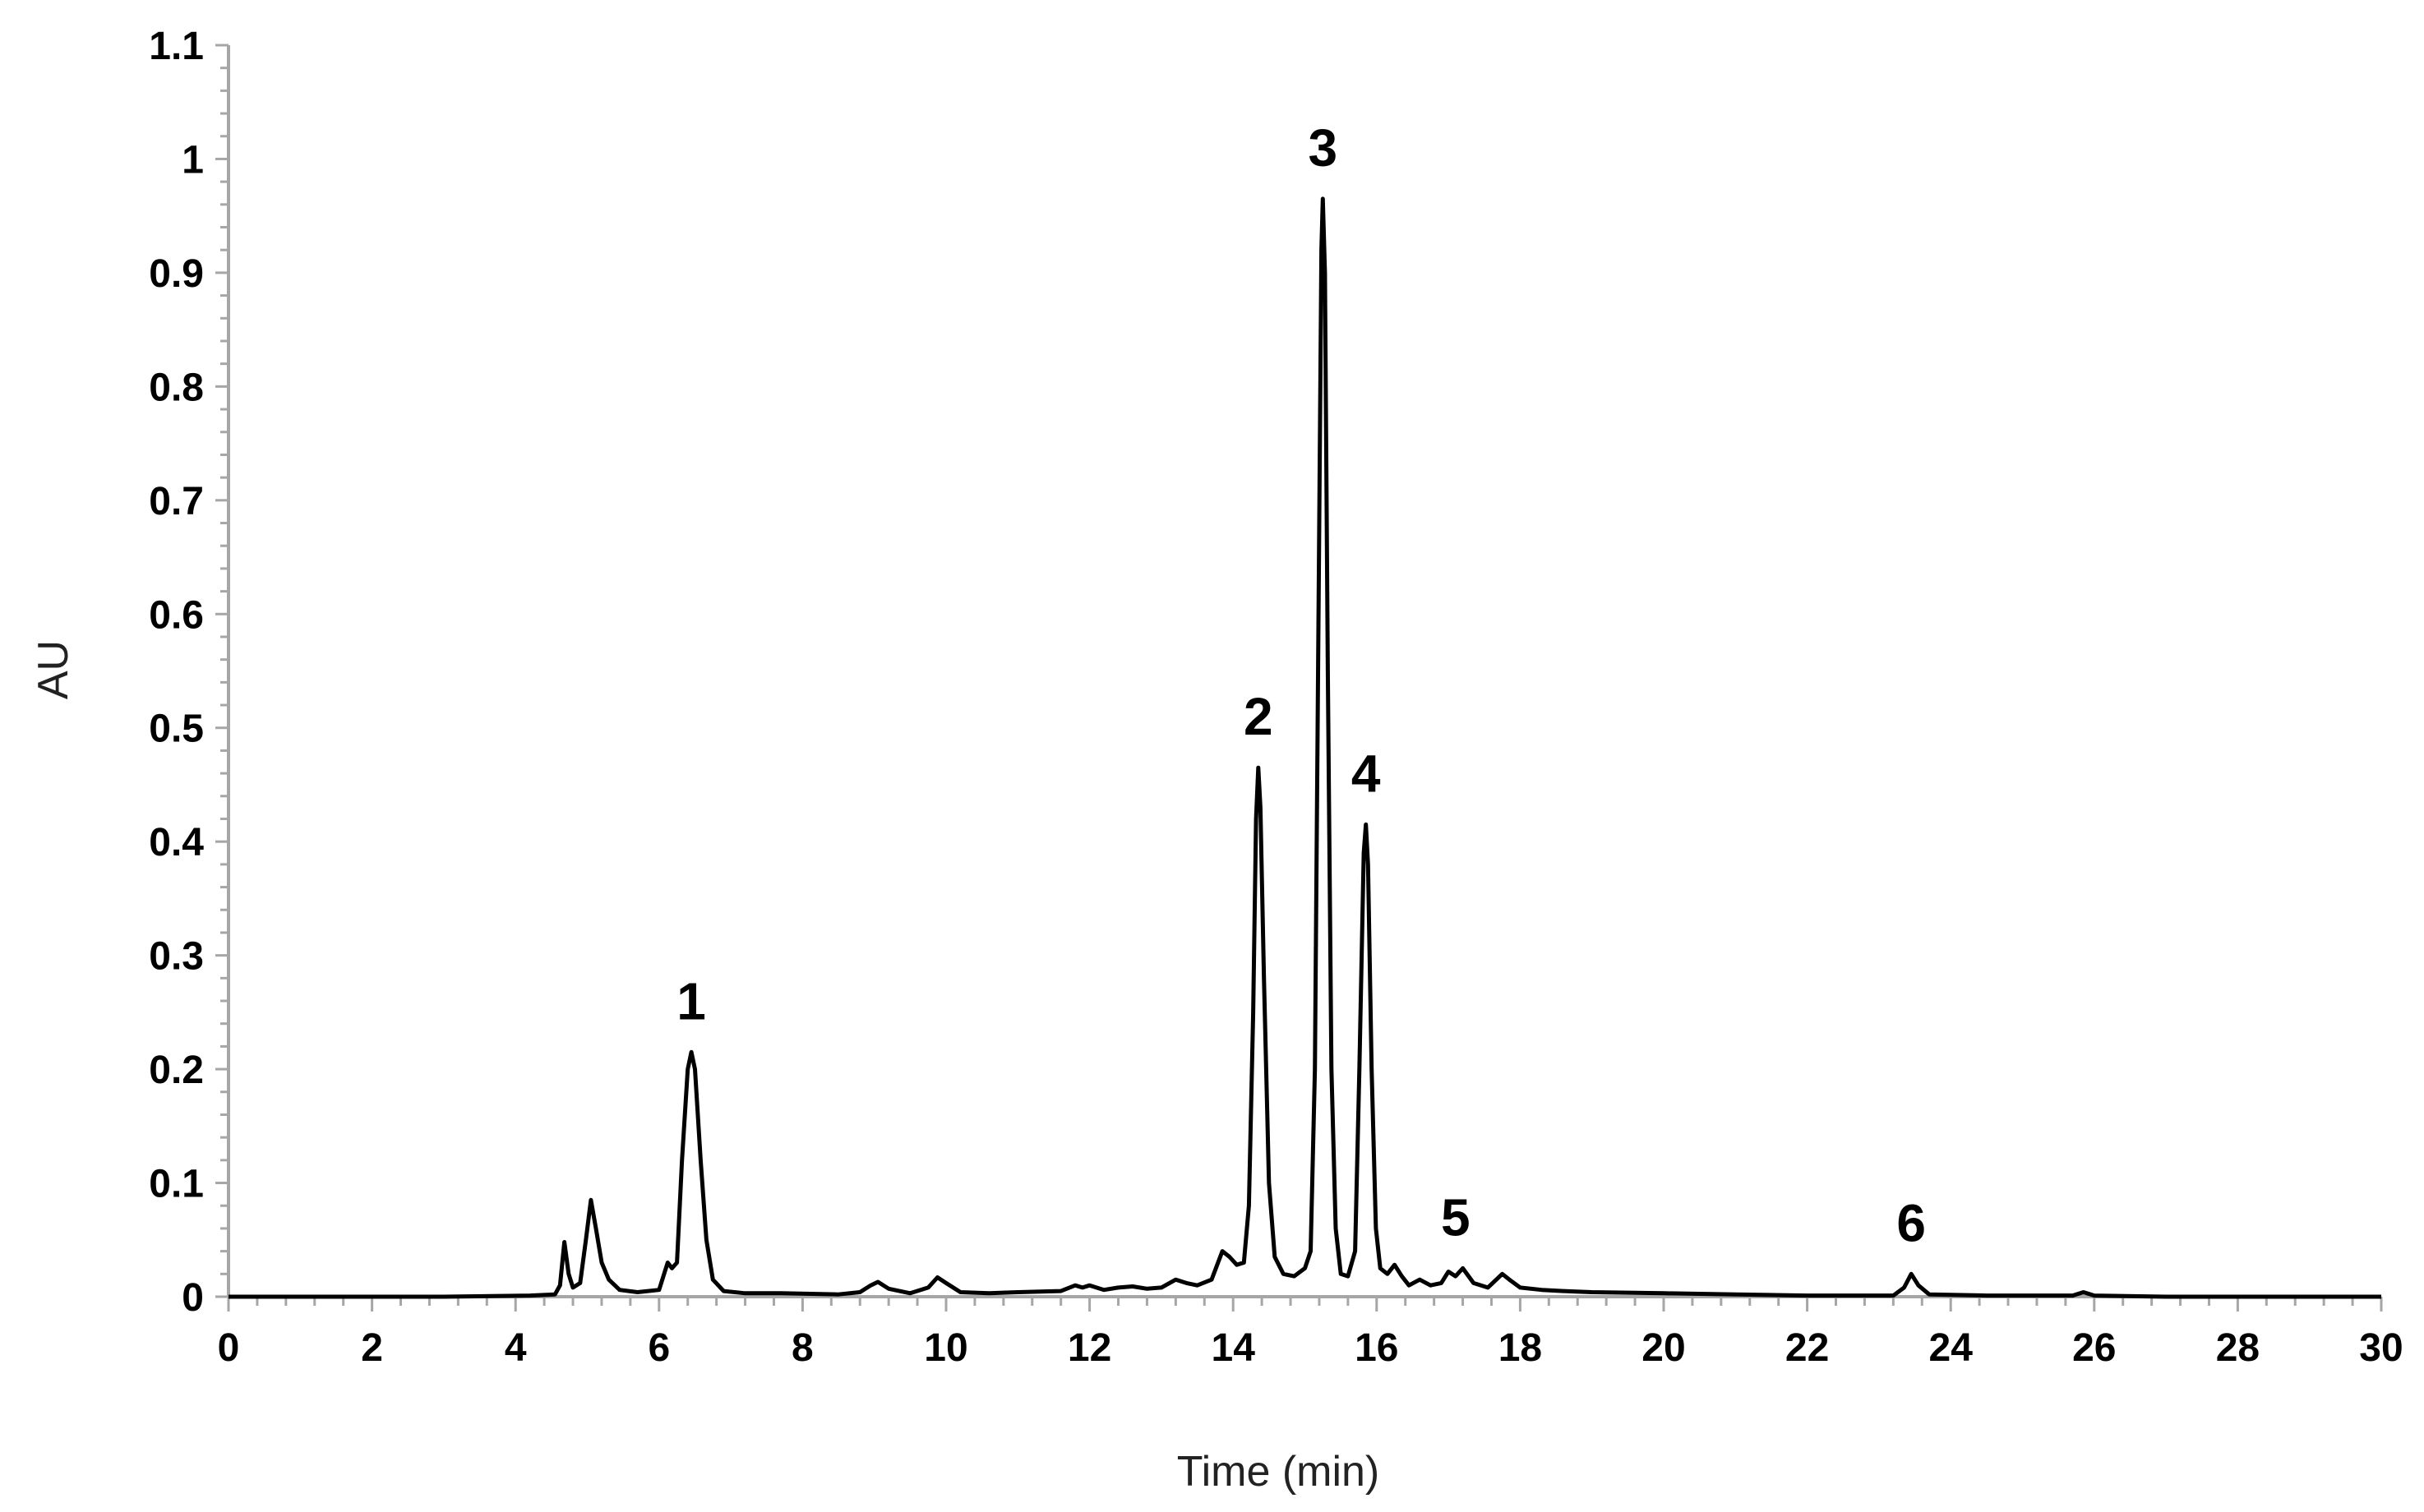 Image resolution: width=2424 pixels, height=1512 pixels. I want to click on peak-label: 5, so click(1456, 1217).